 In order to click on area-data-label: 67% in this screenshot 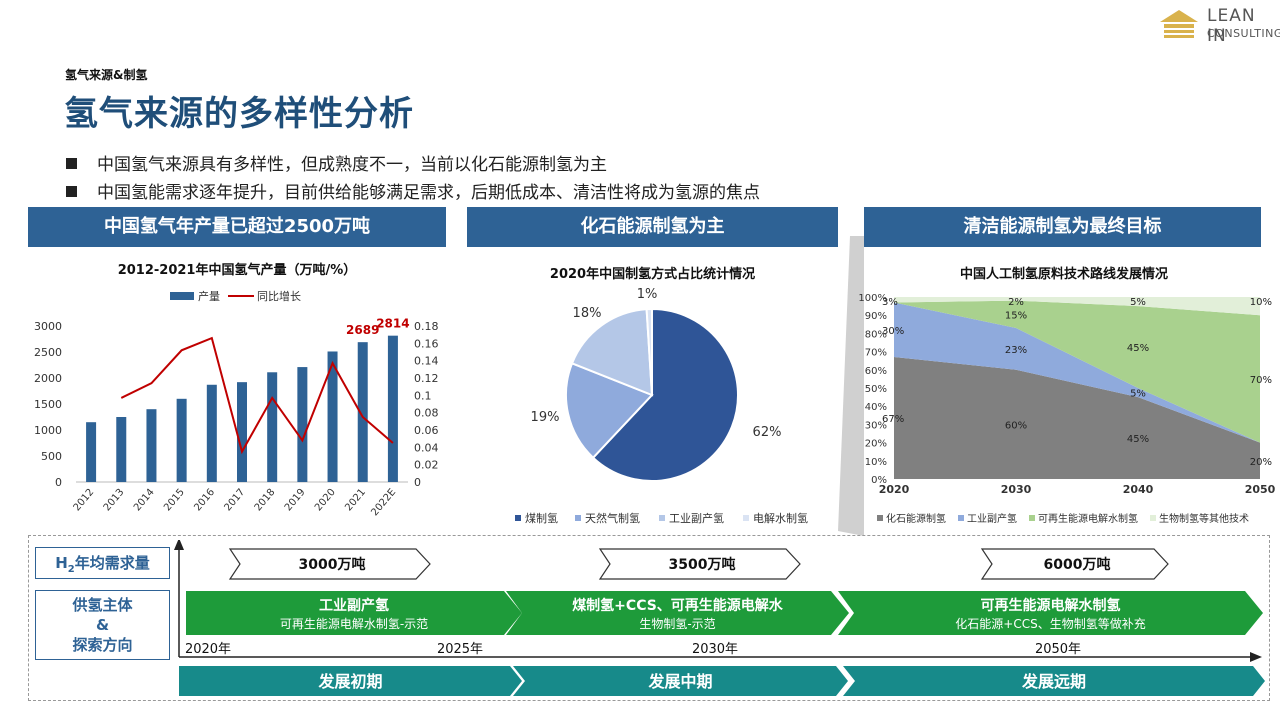, I will do `click(893, 419)`.